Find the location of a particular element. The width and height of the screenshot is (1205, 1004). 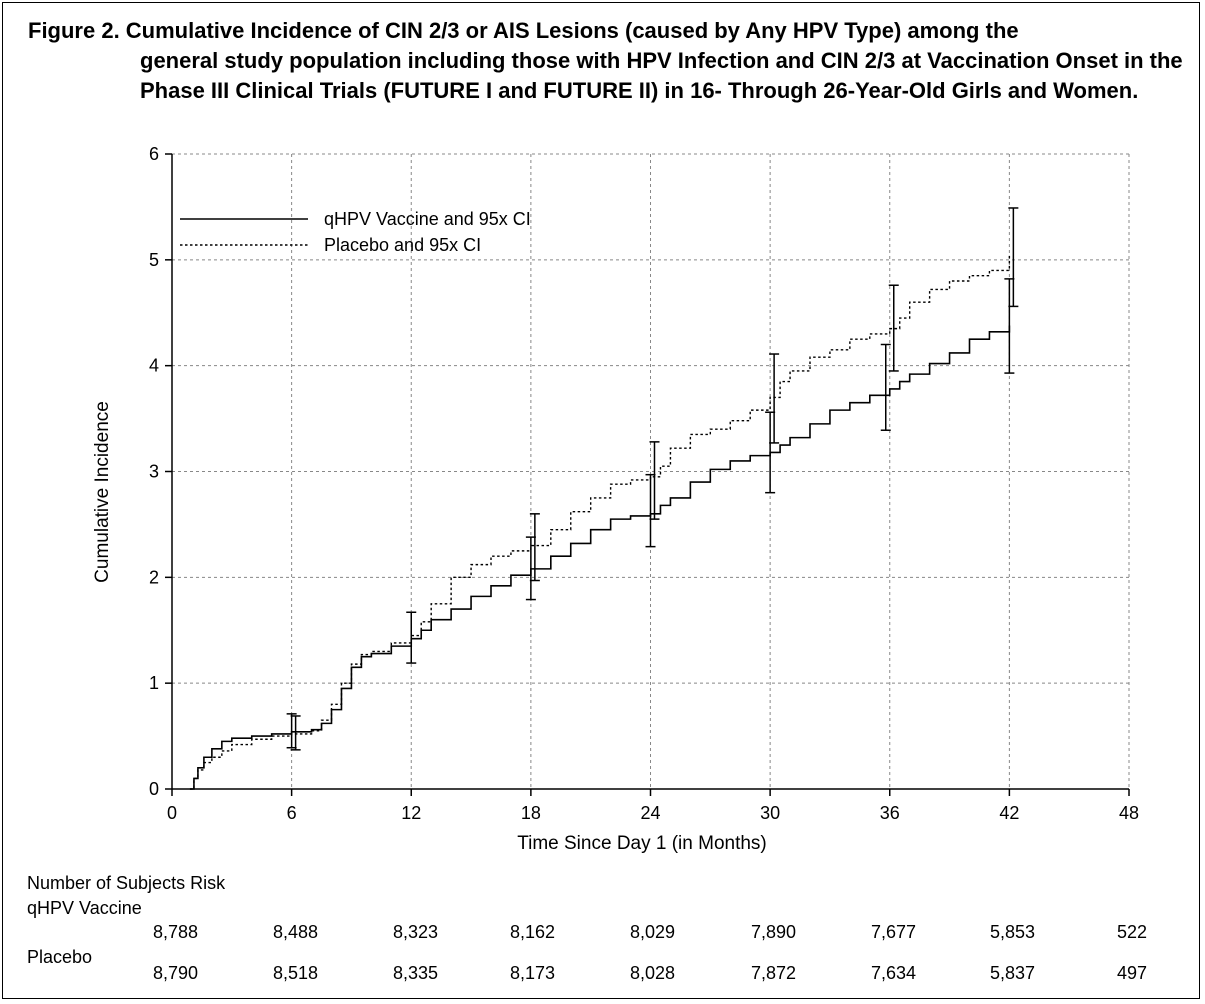

x-tick-label: 0 is located at coordinates (172, 813).